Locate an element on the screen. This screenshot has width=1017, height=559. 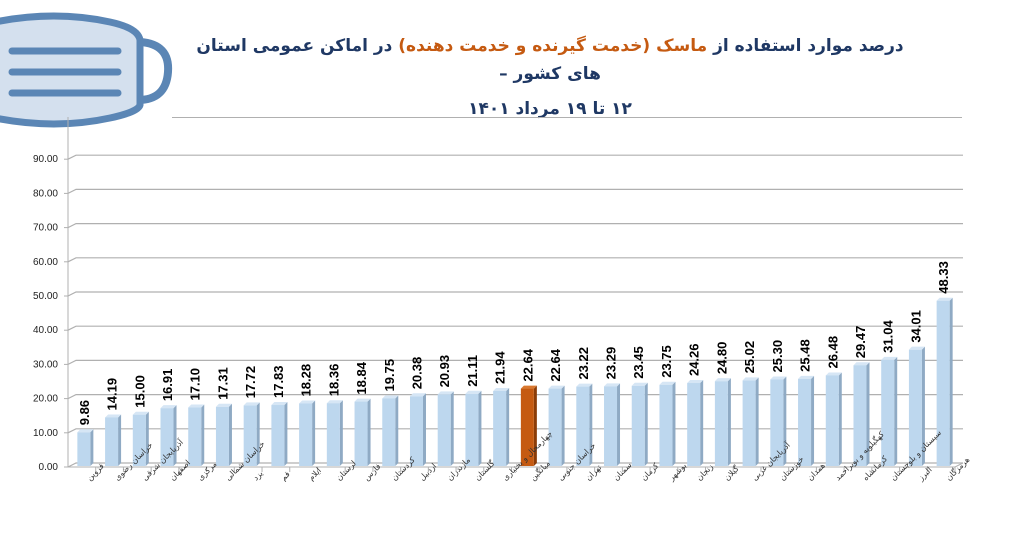
y-tick-label: 10.00 is located at coordinates (45, 433).